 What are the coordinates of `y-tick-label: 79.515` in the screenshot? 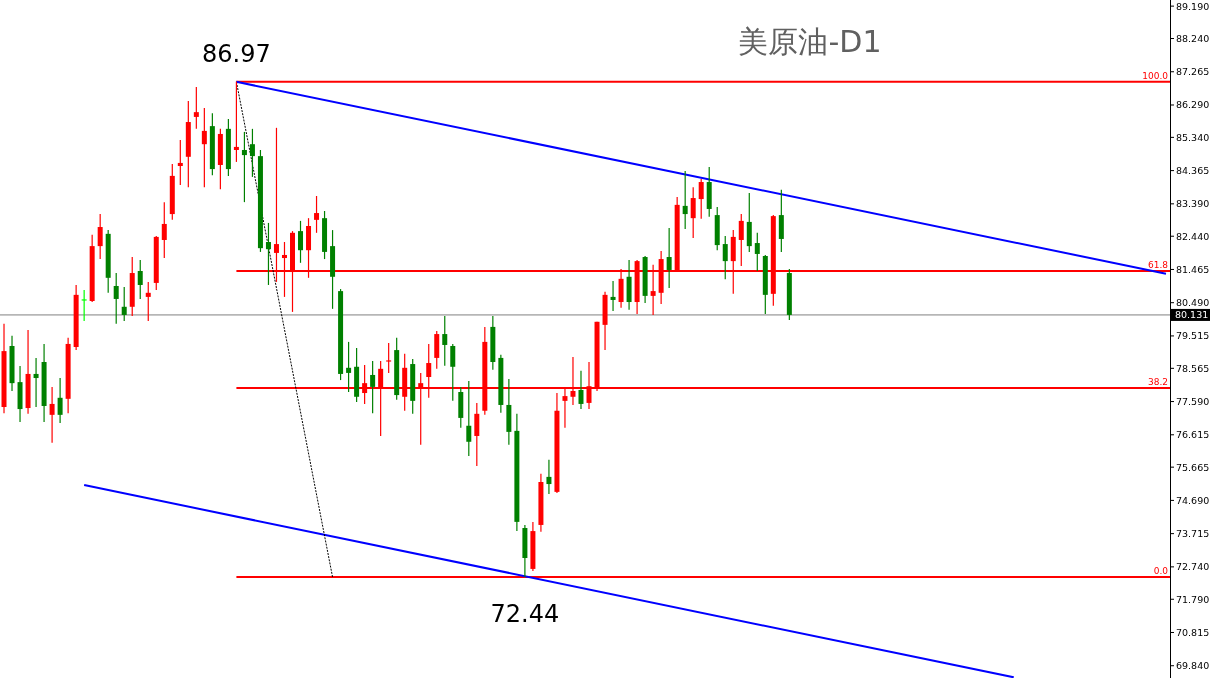 It's located at (1193, 336).